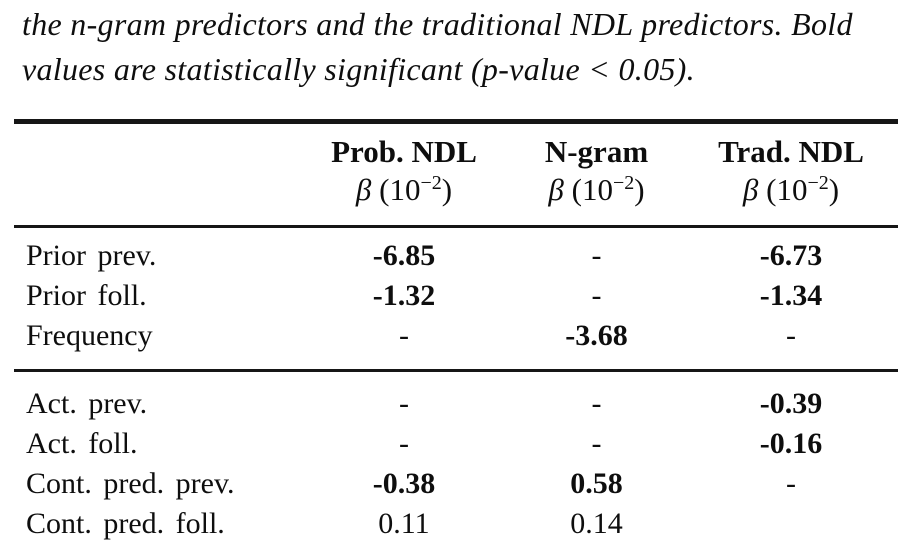  What do you see at coordinates (791, 403) in the screenshot?
I see `table-cell: -0.39` at bounding box center [791, 403].